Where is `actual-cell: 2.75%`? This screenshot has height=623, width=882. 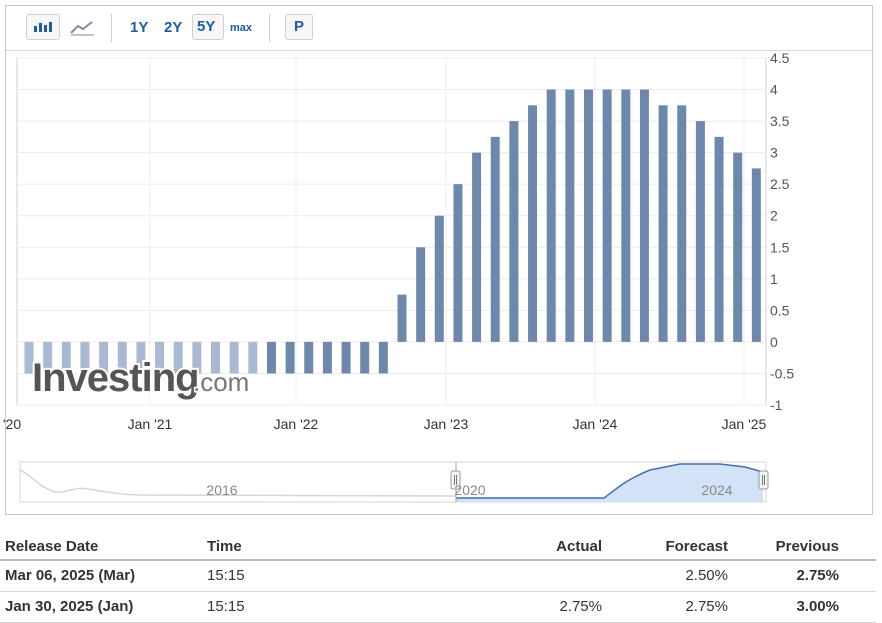 actual-cell: 2.75% is located at coordinates (580, 606).